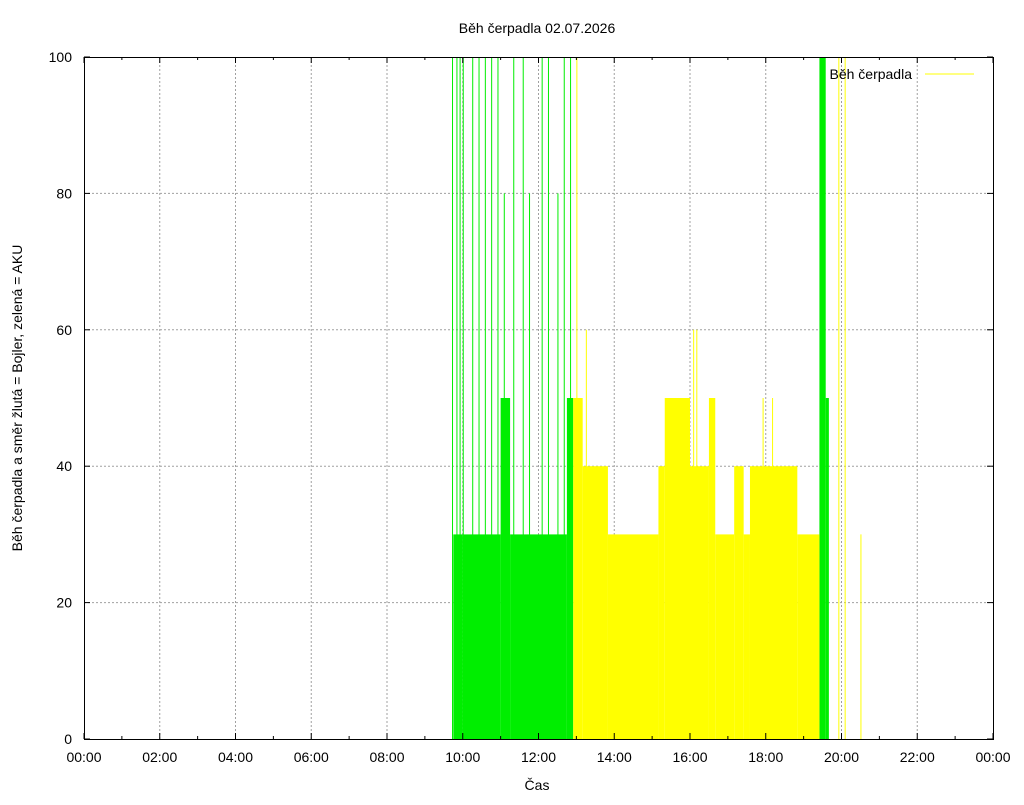 The image size is (1024, 805). Describe the element at coordinates (68, 739) in the screenshot. I see `y-tick-label: 0` at that location.